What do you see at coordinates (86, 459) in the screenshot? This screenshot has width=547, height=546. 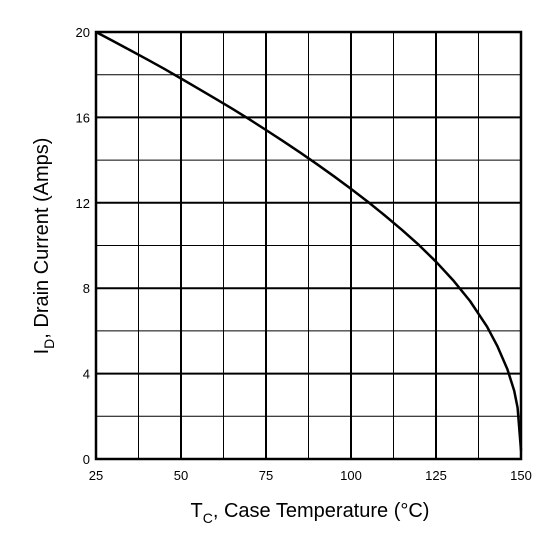 I see `y-tick-label: 0` at bounding box center [86, 459].